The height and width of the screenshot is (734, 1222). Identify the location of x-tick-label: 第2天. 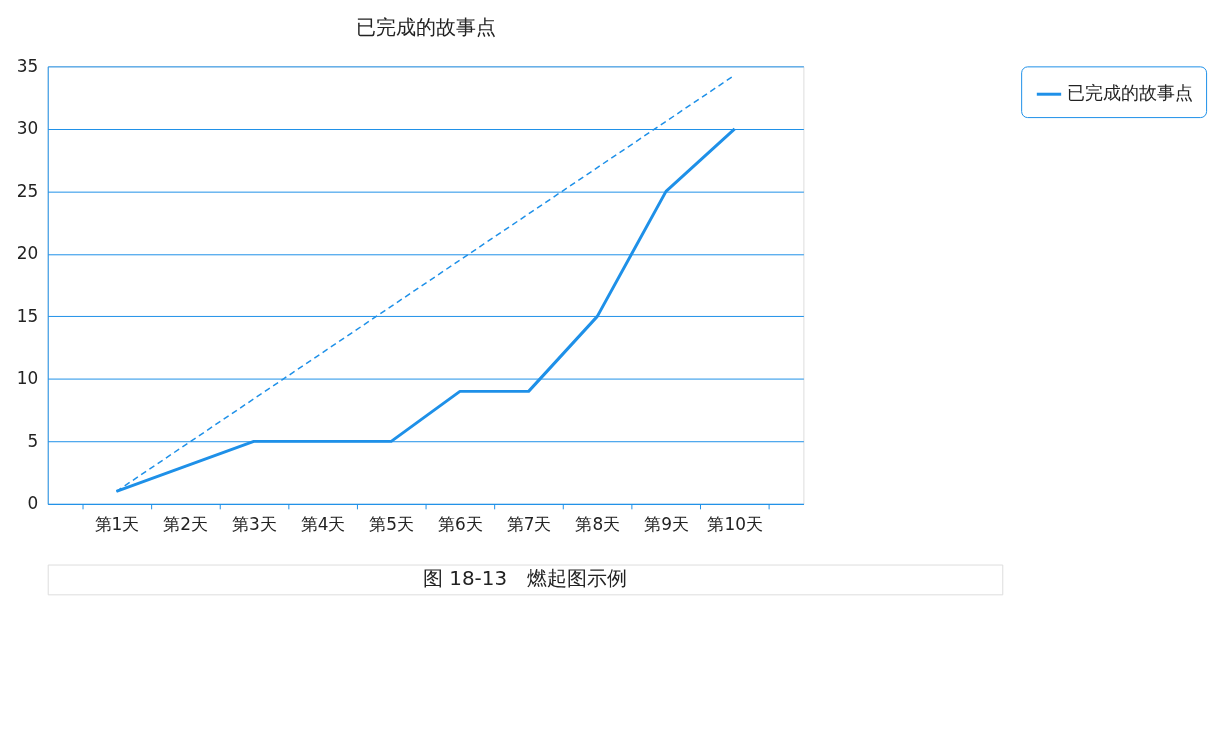
(185, 524).